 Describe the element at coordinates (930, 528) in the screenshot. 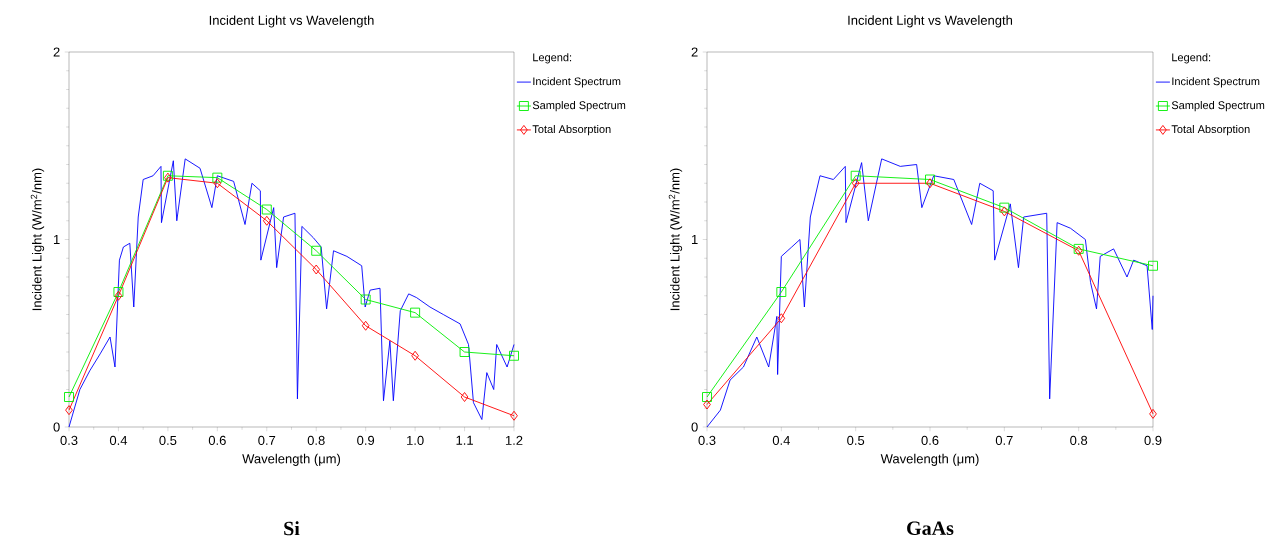

I see `text: GaAs` at that location.